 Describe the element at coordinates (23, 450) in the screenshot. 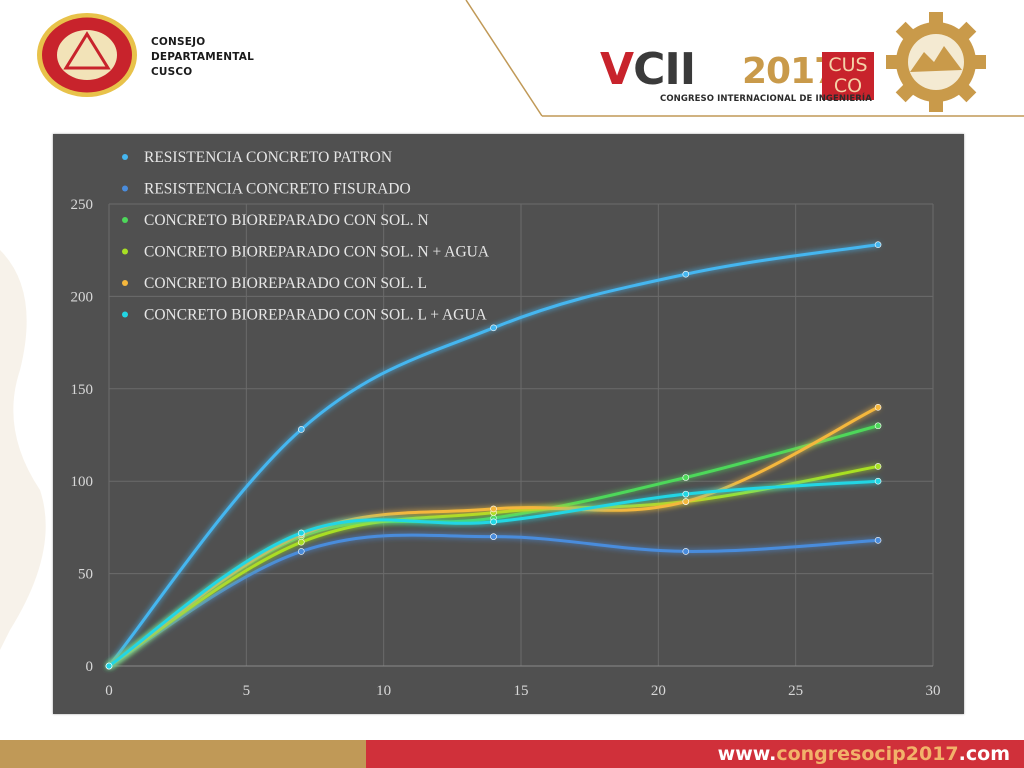

I see `background-watermark` at that location.